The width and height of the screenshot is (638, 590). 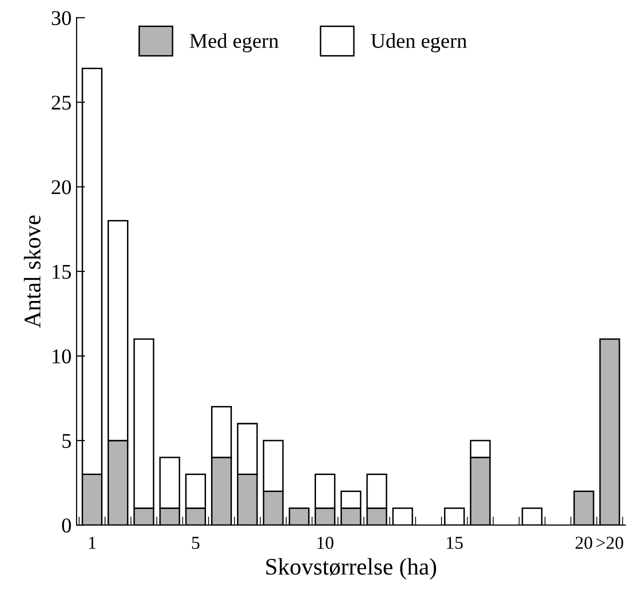 What do you see at coordinates (61, 271) in the screenshot?
I see `y-tick-label: 15` at bounding box center [61, 271].